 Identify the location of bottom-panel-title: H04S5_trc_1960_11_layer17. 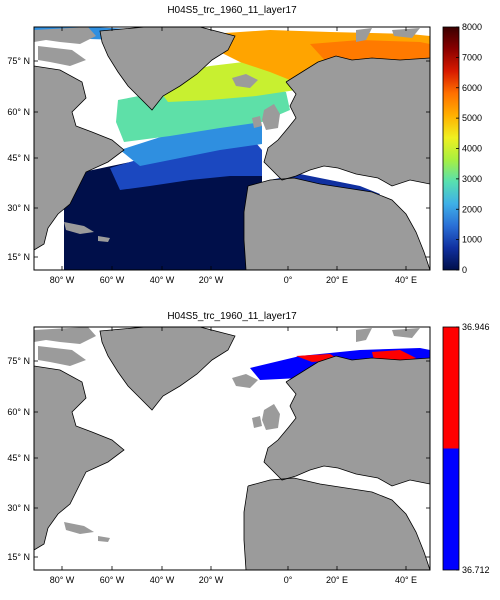
(232, 316).